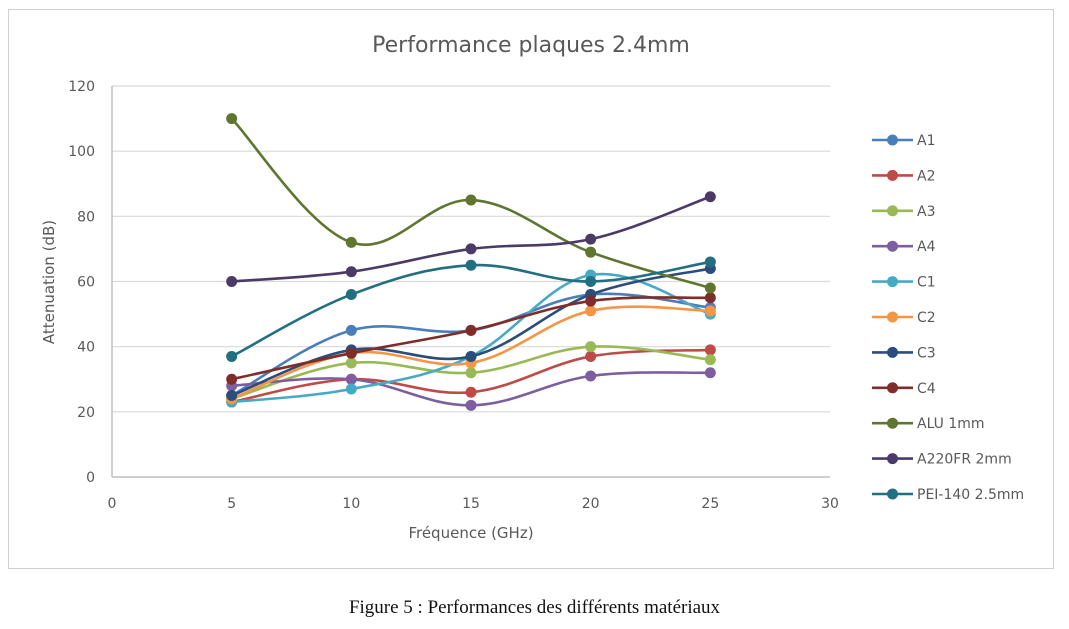 This screenshot has width=1069, height=629. I want to click on legend-item: C4, so click(904, 389).